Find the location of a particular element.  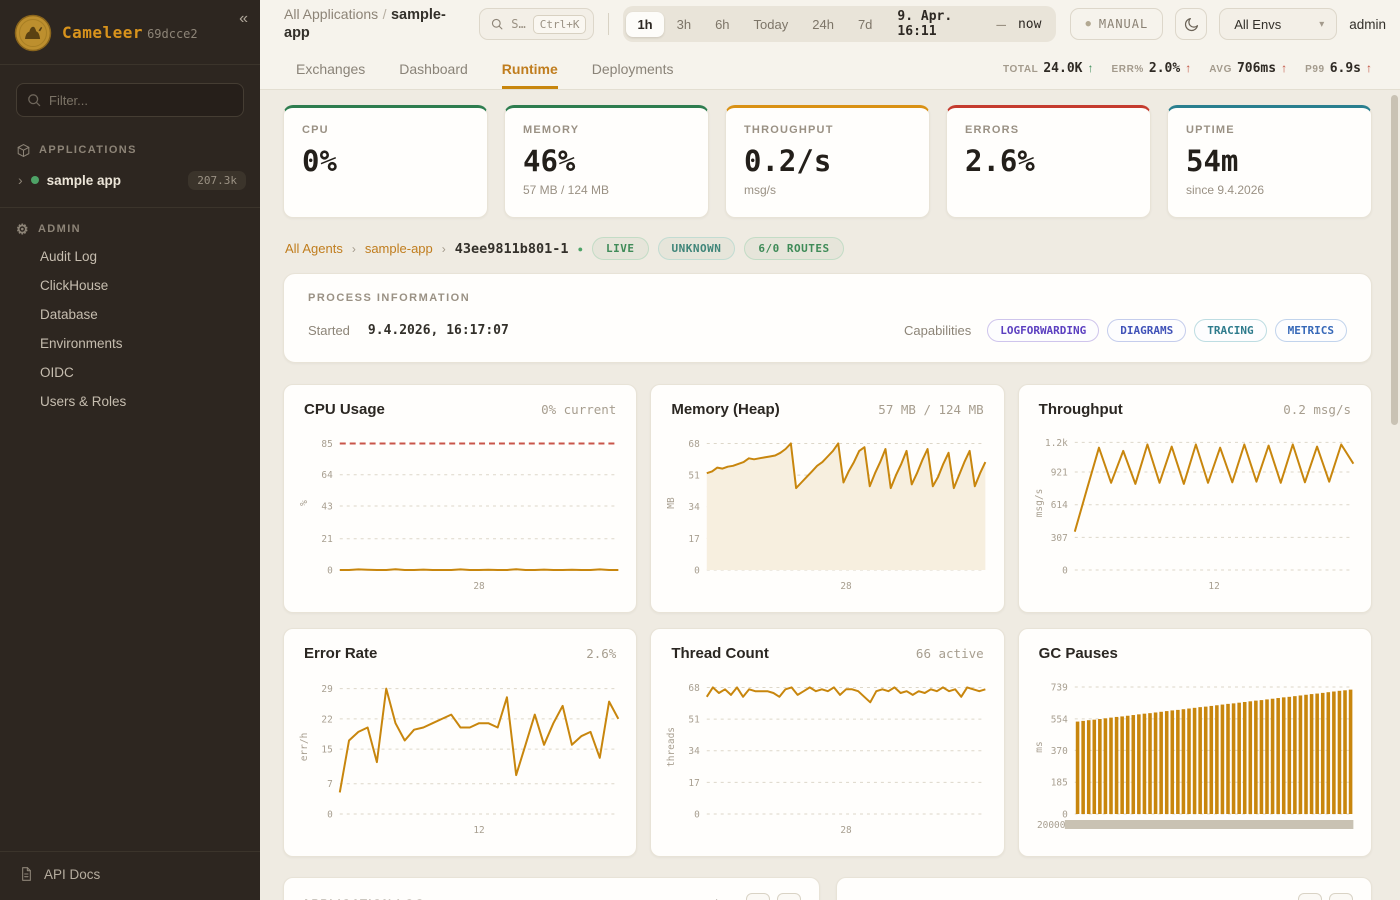

chart-title: Throughput is located at coordinates (1080, 409).